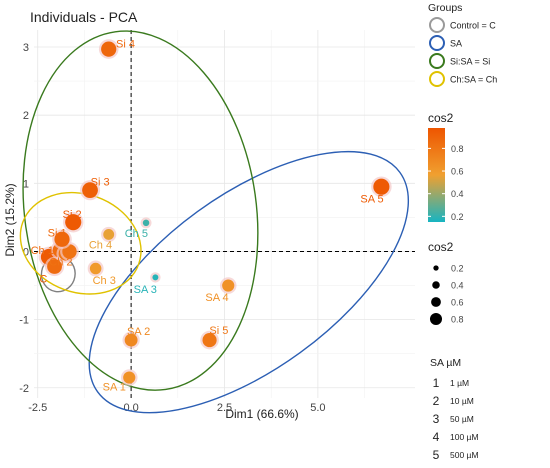 This screenshot has width=550, height=468. Describe the element at coordinates (10, 219) in the screenshot. I see `y-axis-label: Dim2 (15.2%)` at that location.